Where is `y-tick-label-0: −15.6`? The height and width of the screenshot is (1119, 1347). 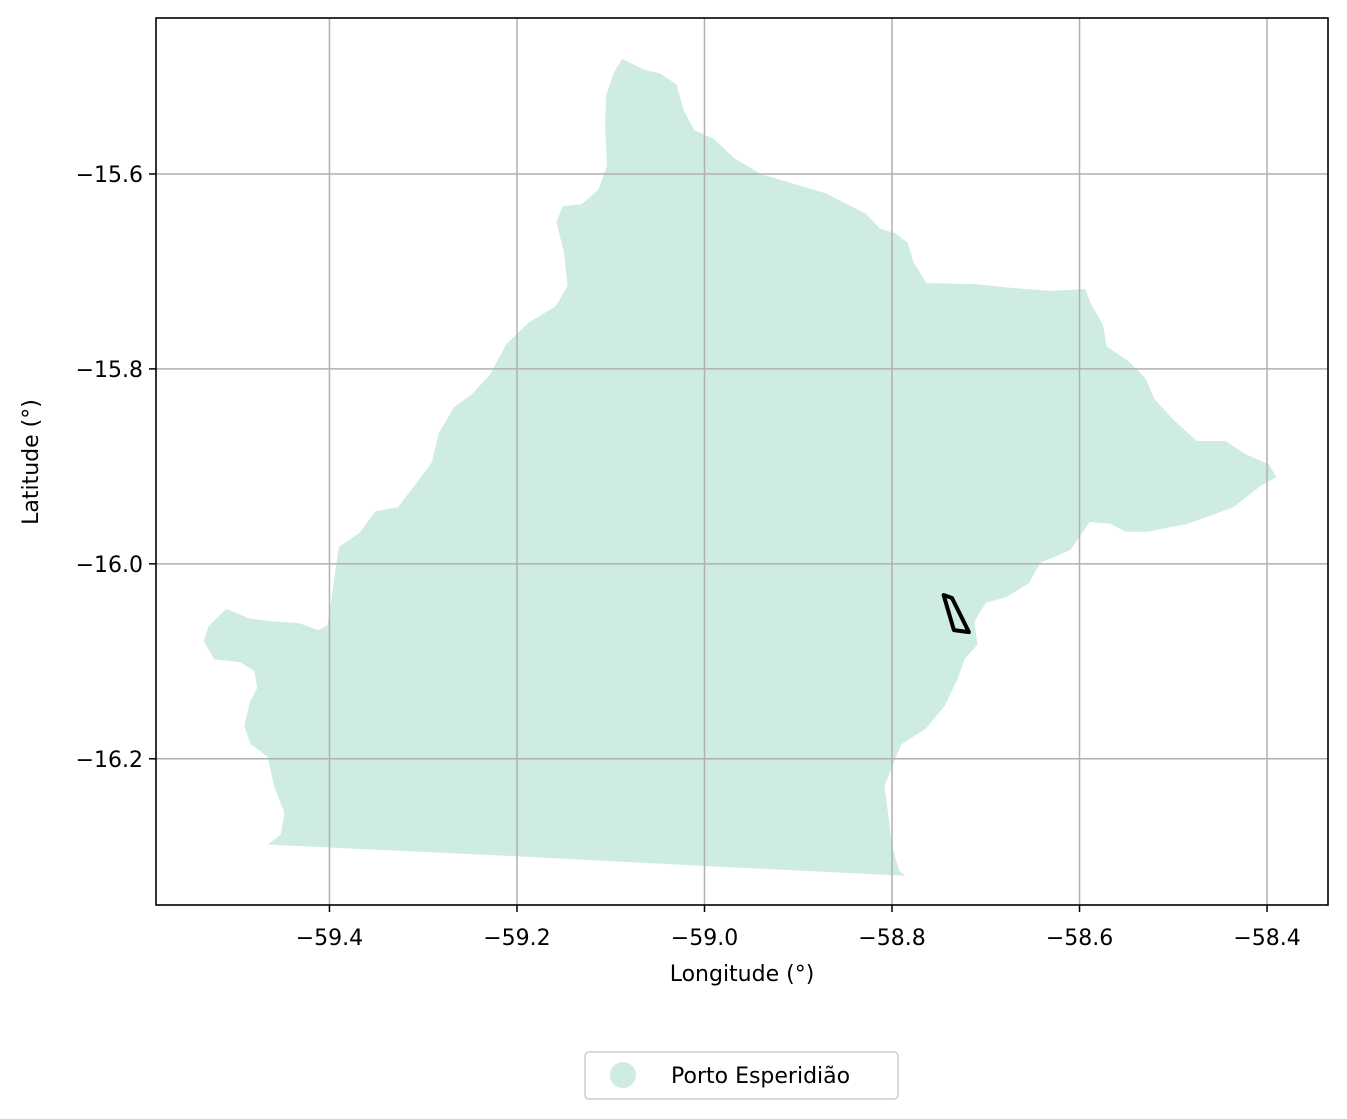 y-tick-label-0: −15.6 is located at coordinates (109, 175).